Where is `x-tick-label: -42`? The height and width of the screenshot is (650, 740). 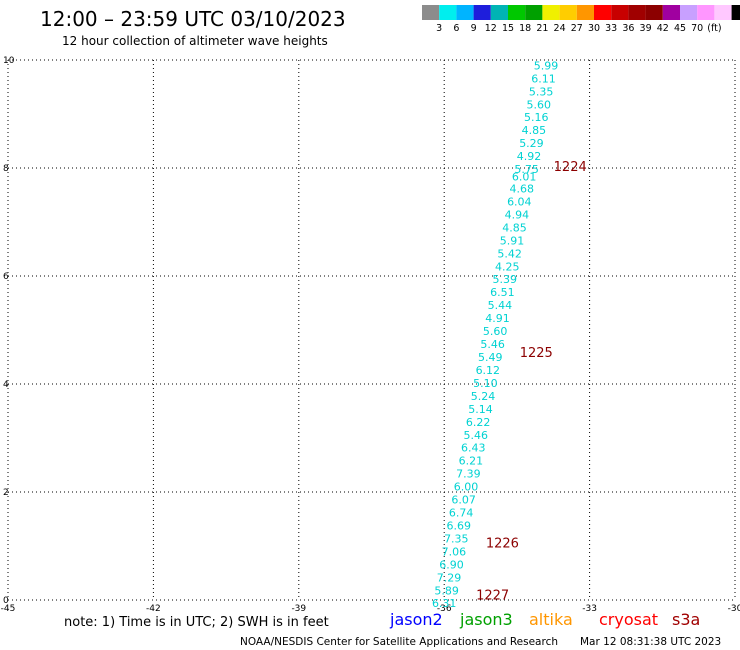 x-tick-label: -42 is located at coordinates (153, 609).